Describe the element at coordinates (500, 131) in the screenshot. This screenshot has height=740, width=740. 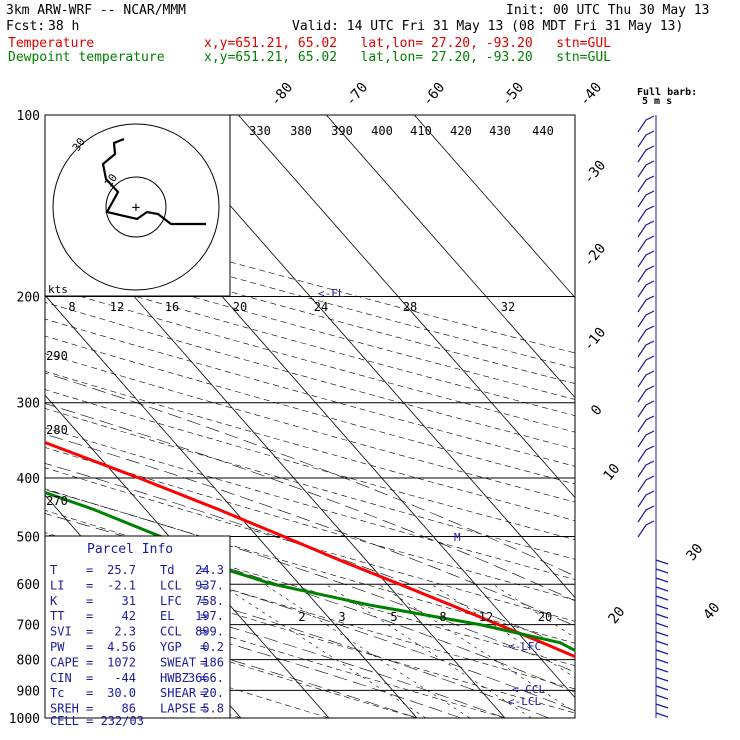
I see `theta-label: 430` at that location.